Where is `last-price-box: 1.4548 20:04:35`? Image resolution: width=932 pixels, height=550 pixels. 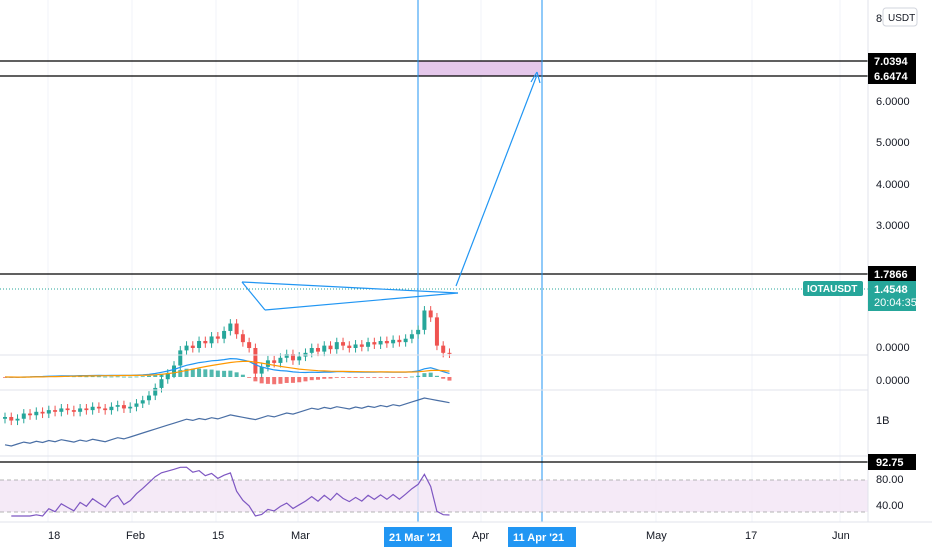 last-price-box: 1.4548 20:04:35 is located at coordinates (892, 296).